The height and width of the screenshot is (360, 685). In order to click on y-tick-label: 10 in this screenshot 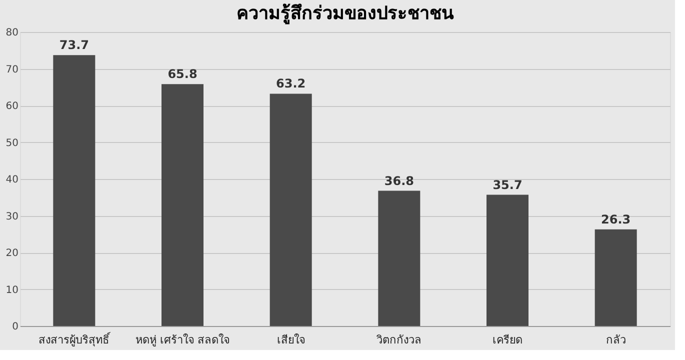, I will do `click(12, 290)`.